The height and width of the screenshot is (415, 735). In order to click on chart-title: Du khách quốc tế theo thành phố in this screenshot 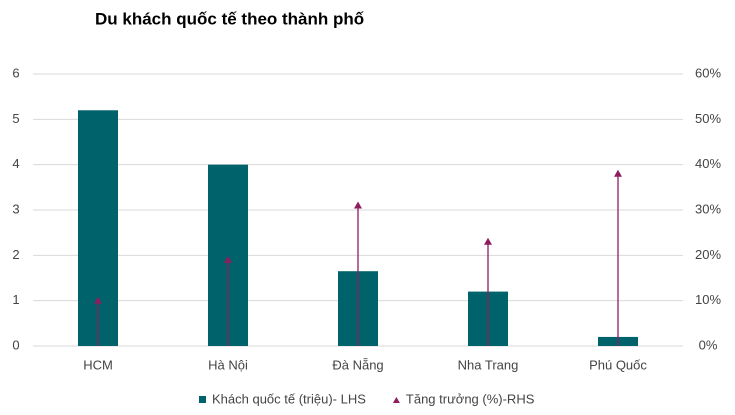, I will do `click(229, 18)`.